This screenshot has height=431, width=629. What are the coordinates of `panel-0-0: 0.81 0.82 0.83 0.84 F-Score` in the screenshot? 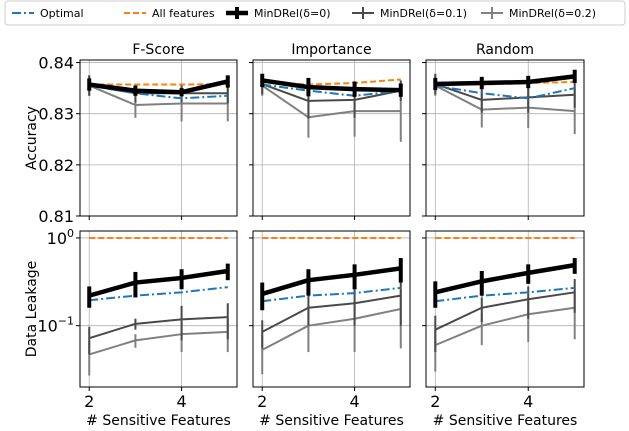 It's located at (138, 134).